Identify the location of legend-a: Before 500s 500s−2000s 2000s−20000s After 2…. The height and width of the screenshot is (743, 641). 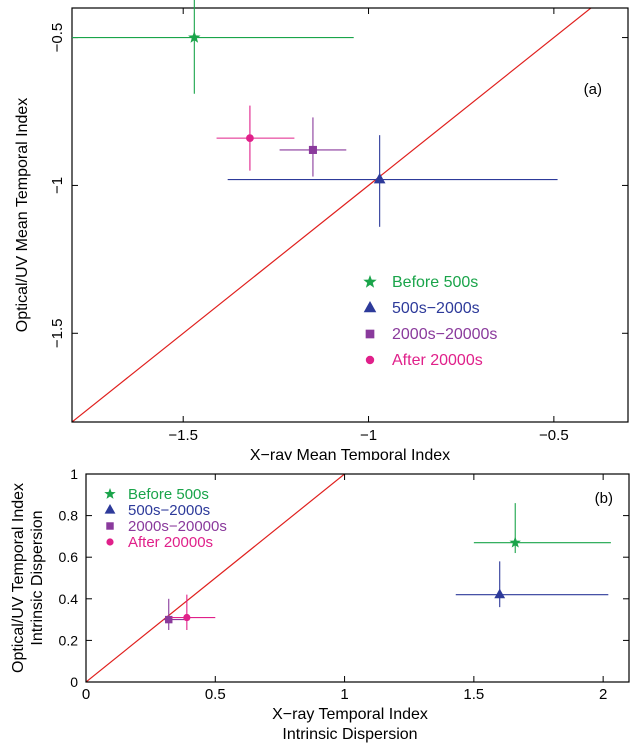
(430, 321).